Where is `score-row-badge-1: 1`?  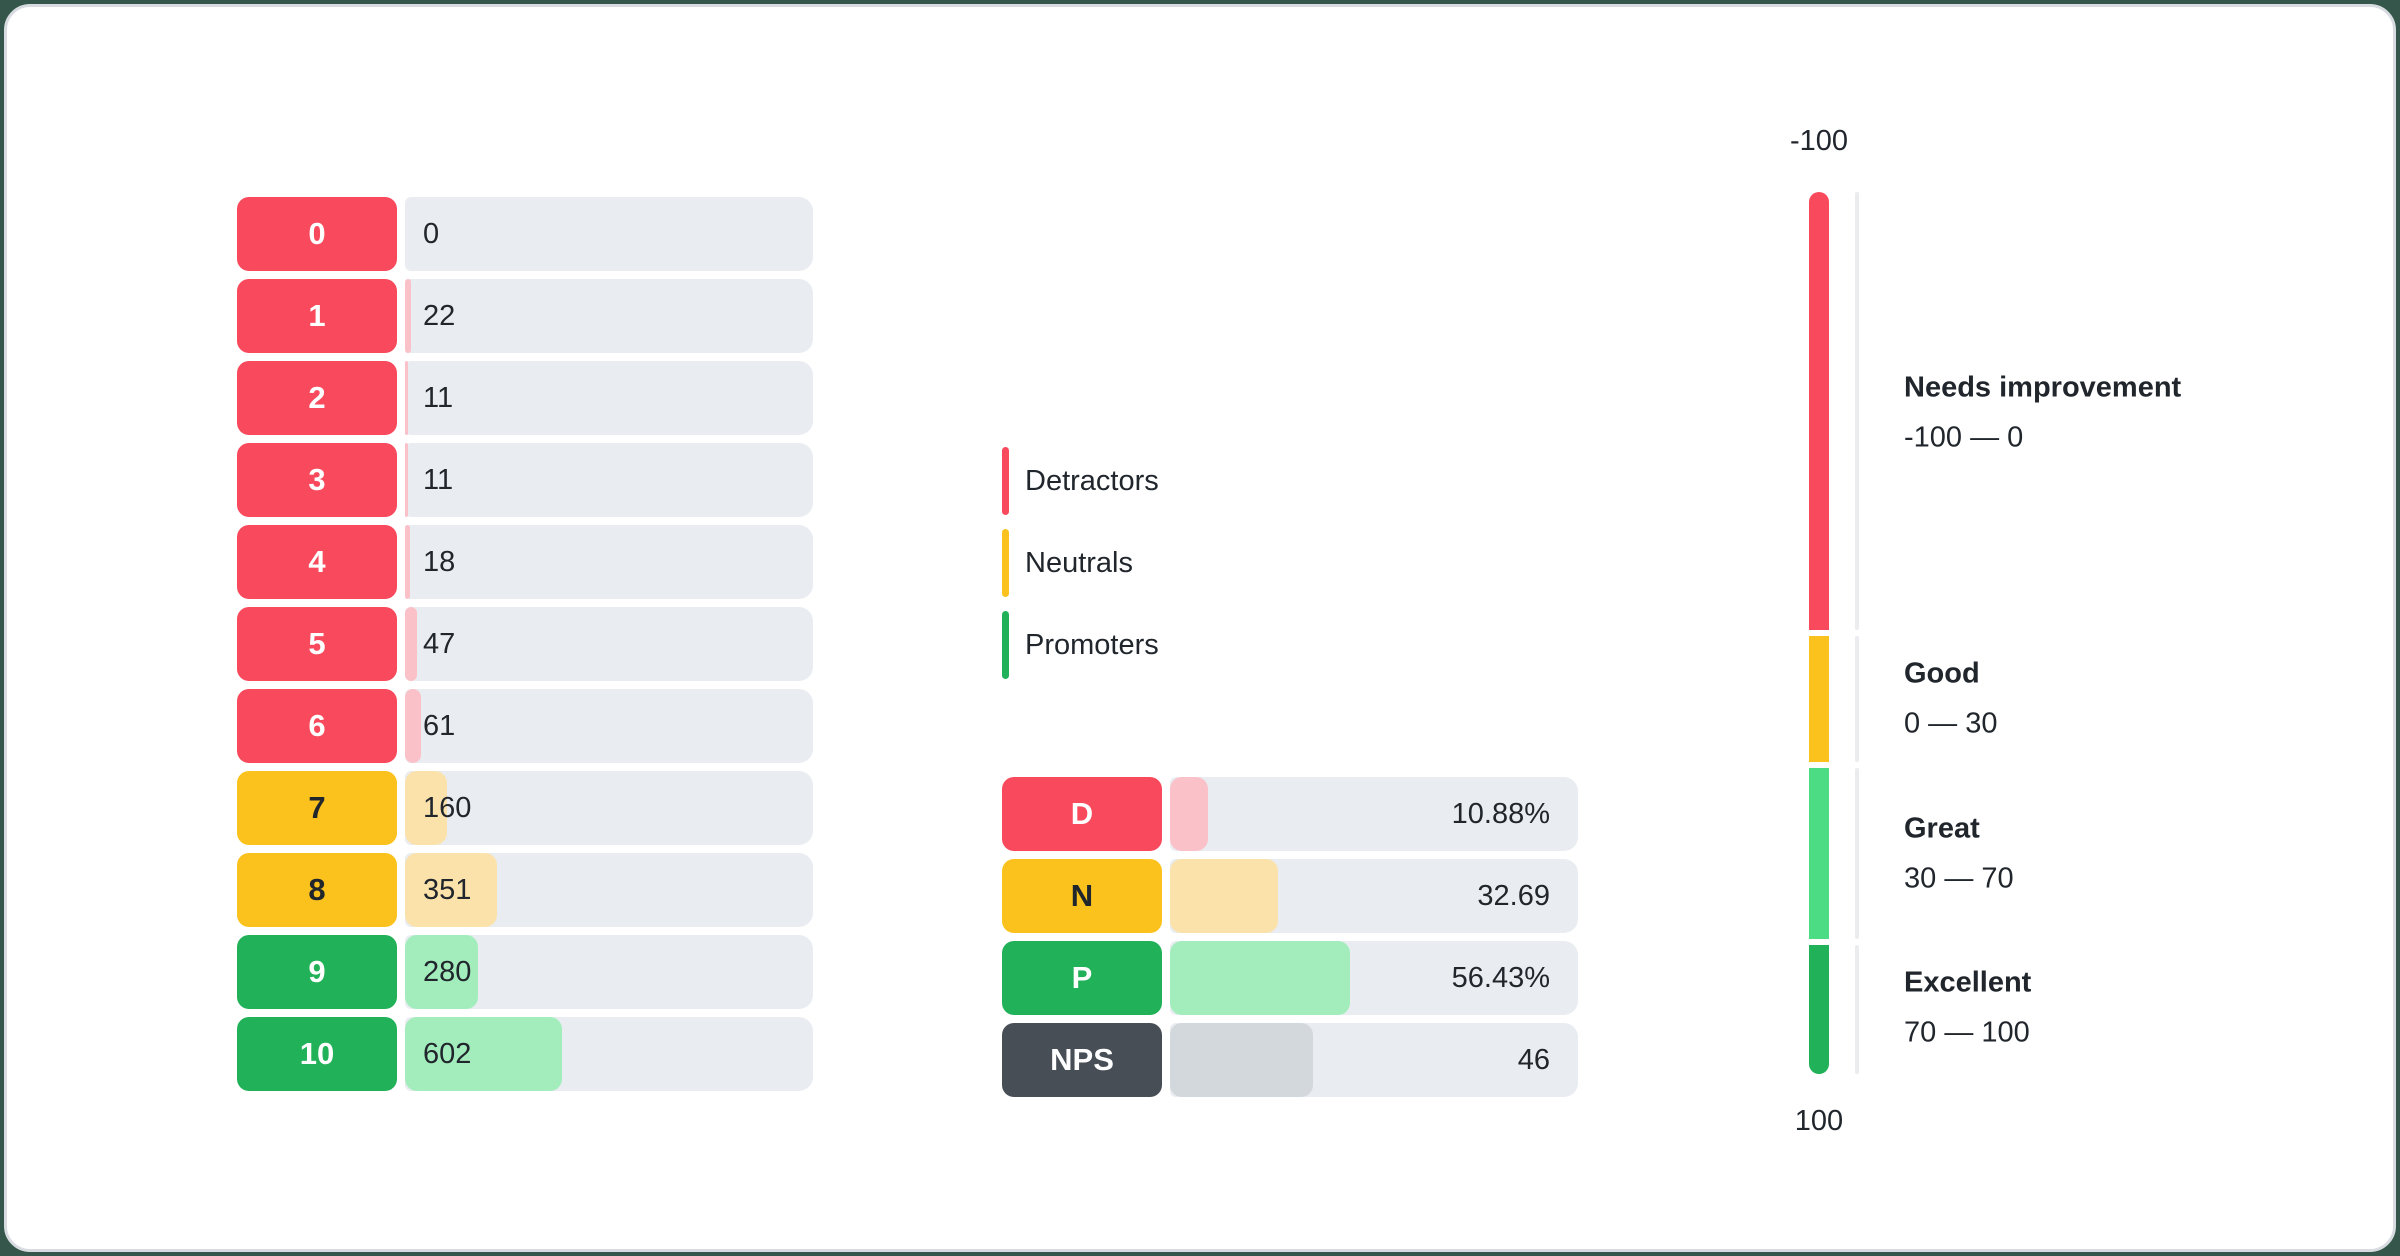
score-row-badge-1: 1 is located at coordinates (317, 316).